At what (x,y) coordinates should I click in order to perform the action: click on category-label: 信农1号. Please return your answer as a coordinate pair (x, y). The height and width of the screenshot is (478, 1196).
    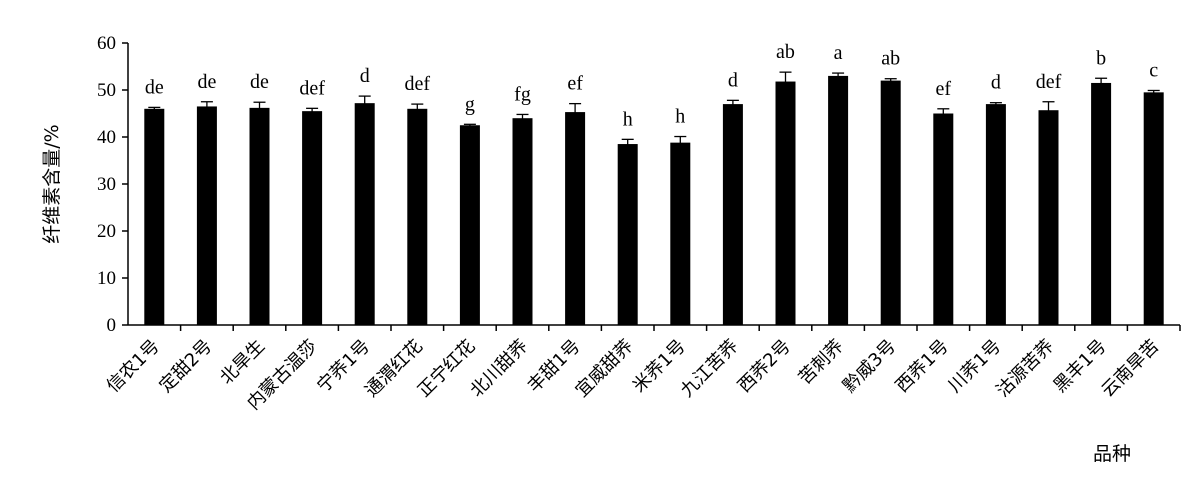
    Looking at the image, I should click on (133, 366).